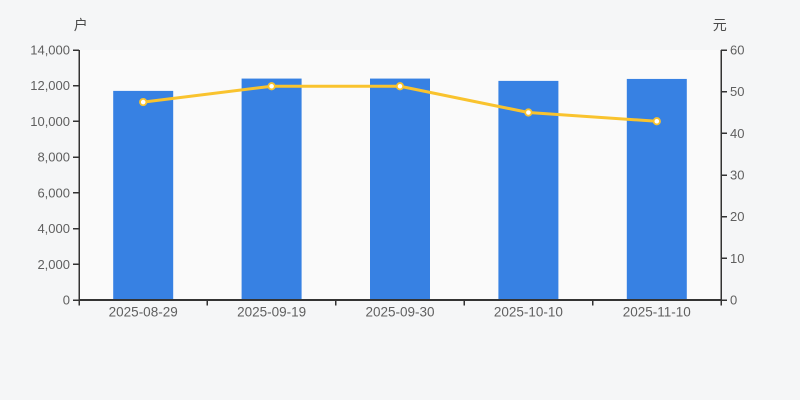 The width and height of the screenshot is (800, 400). Describe the element at coordinates (528, 312) in the screenshot. I see `x-axis-category-label: 2025-10-10` at that location.